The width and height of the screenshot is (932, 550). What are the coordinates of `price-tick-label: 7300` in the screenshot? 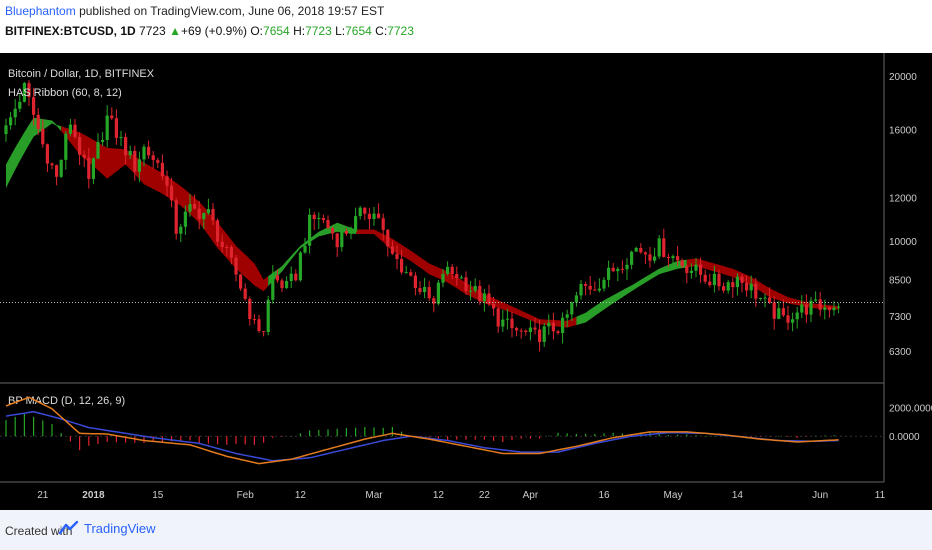 It's located at (900, 317).